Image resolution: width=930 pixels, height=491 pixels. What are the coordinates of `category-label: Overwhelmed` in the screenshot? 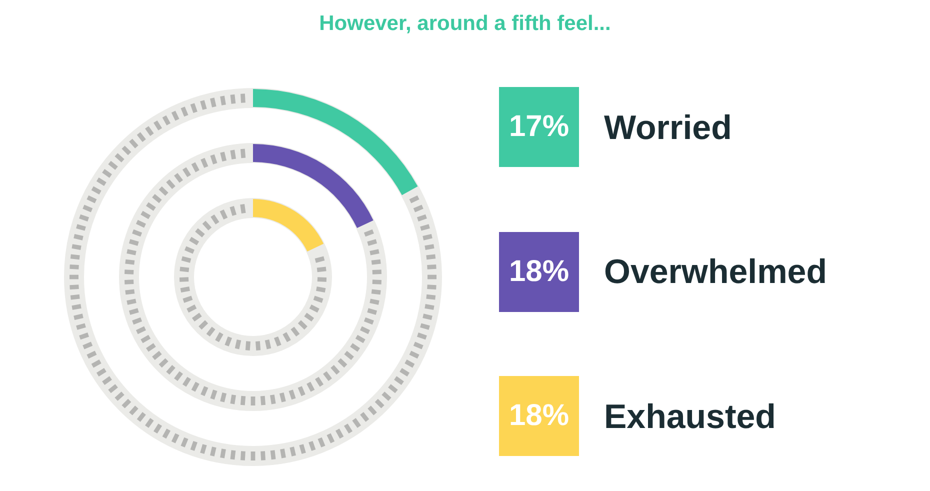 It's located at (715, 272).